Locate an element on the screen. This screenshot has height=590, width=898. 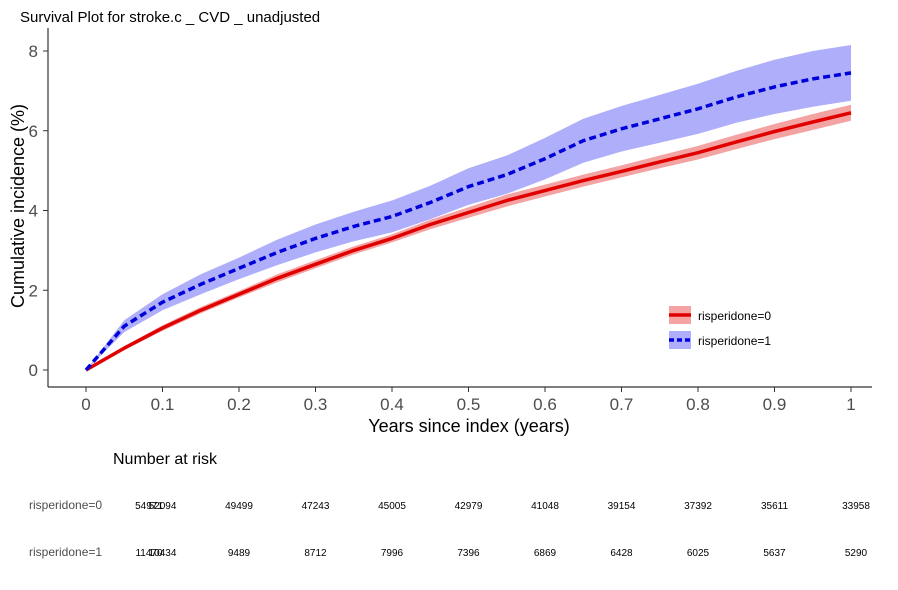
x-tick-label: 0.1 is located at coordinates (163, 404).